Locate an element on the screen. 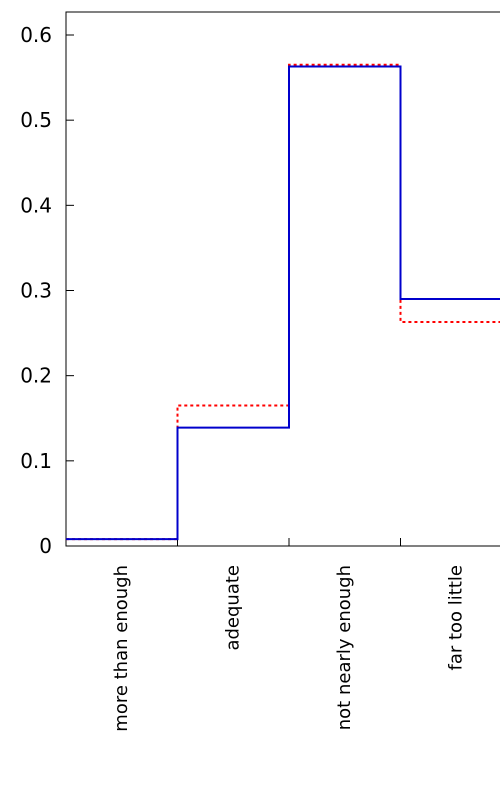 Image resolution: width=500 pixels, height=798 pixels. y-tick-label: 0.4 is located at coordinates (36, 205).